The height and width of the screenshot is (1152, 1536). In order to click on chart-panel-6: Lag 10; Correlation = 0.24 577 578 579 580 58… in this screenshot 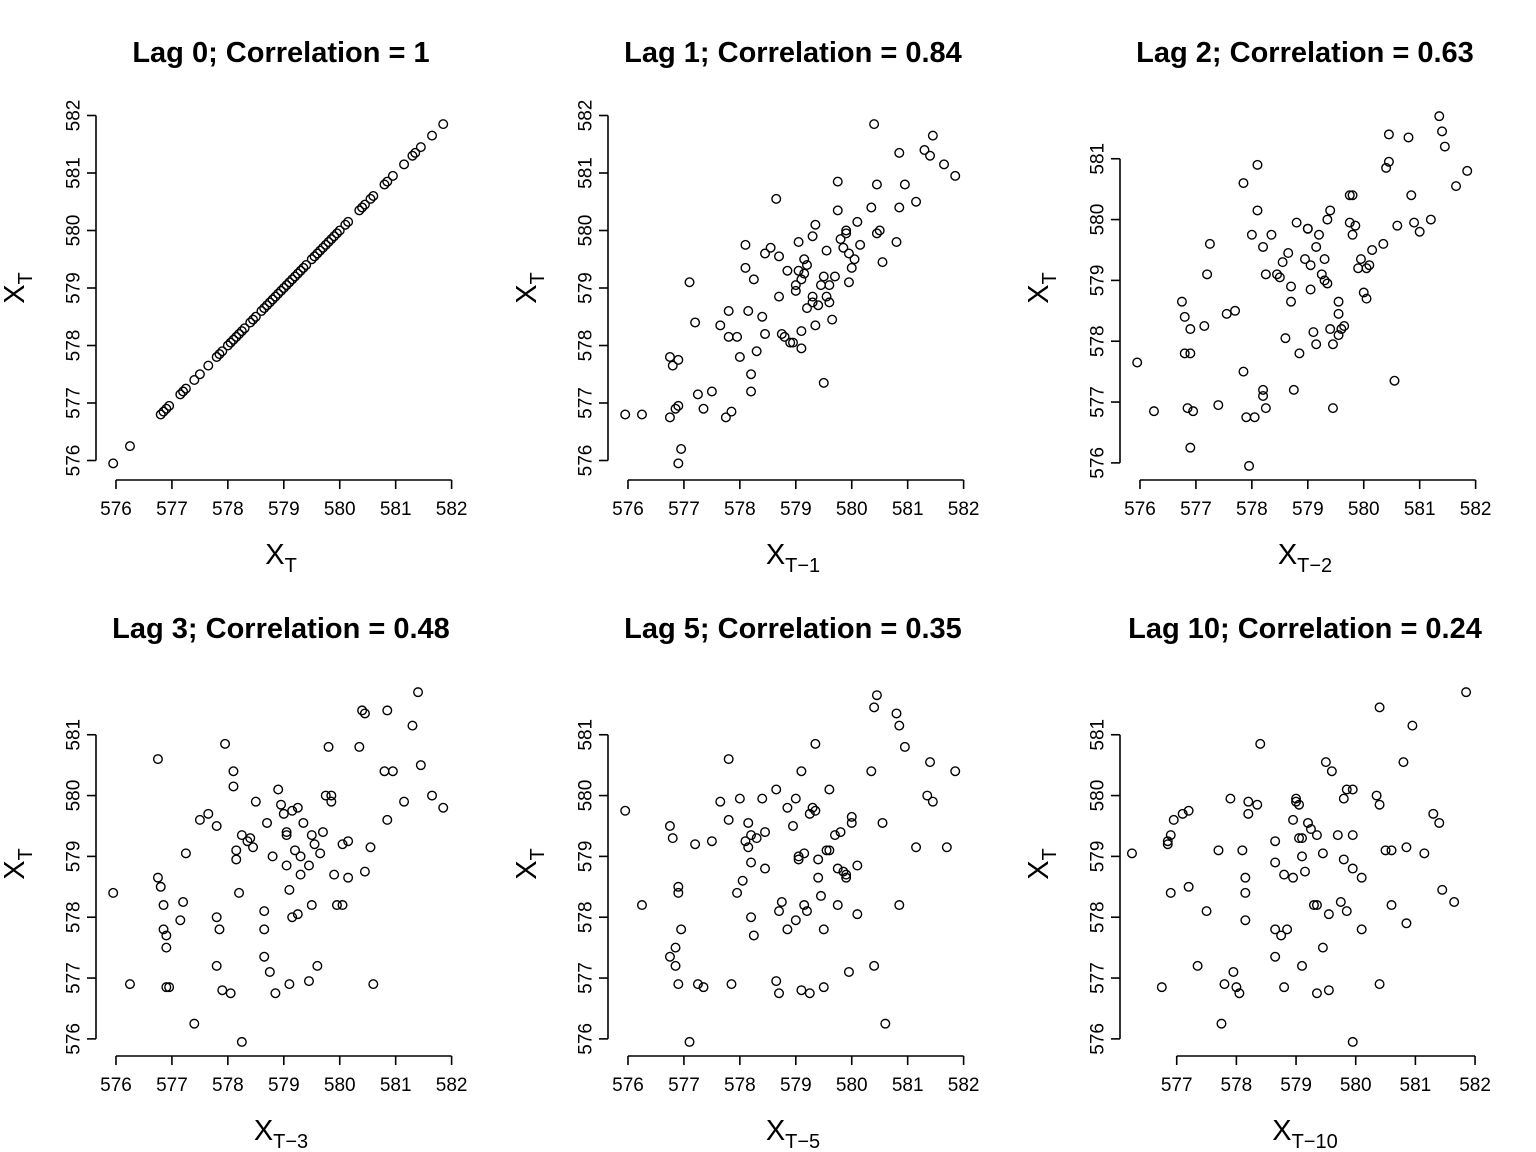, I will do `click(1257, 882)`.